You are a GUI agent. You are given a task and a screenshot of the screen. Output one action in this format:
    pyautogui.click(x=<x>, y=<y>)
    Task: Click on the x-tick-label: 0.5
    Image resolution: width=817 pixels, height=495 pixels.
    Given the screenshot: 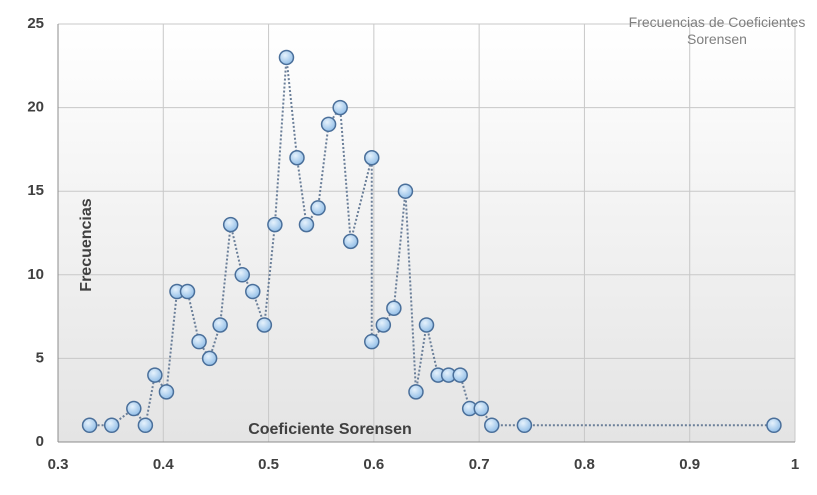 What is the action you would take?
    pyautogui.click(x=268, y=464)
    